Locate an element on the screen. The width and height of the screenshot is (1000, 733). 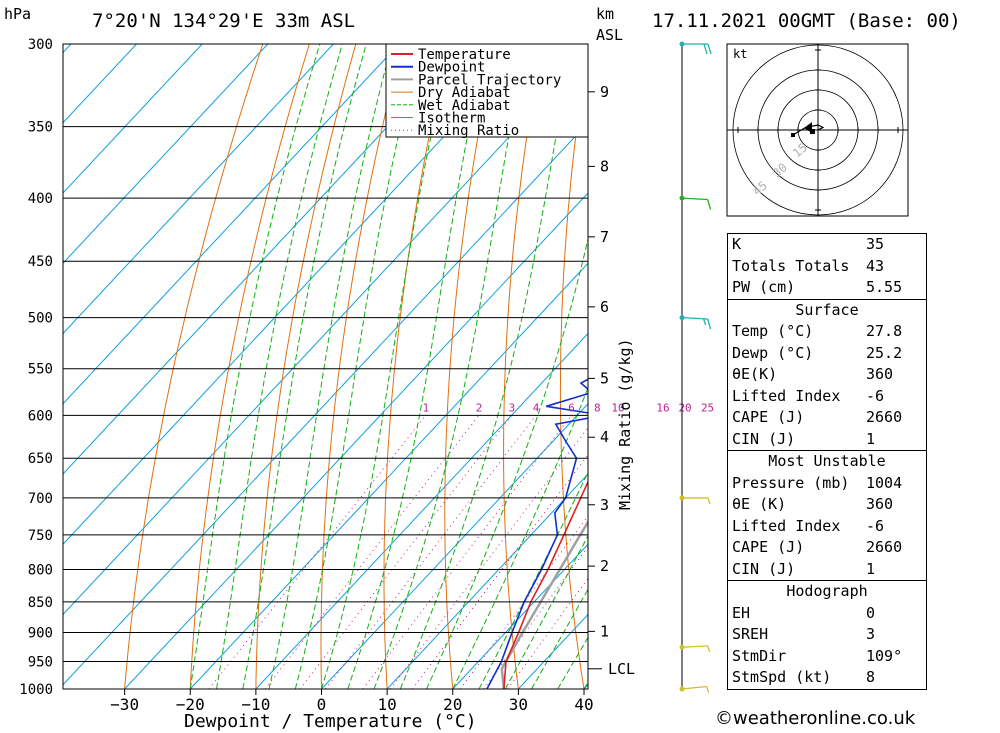
pressure-tick-label: 650 is located at coordinates (40, 459).